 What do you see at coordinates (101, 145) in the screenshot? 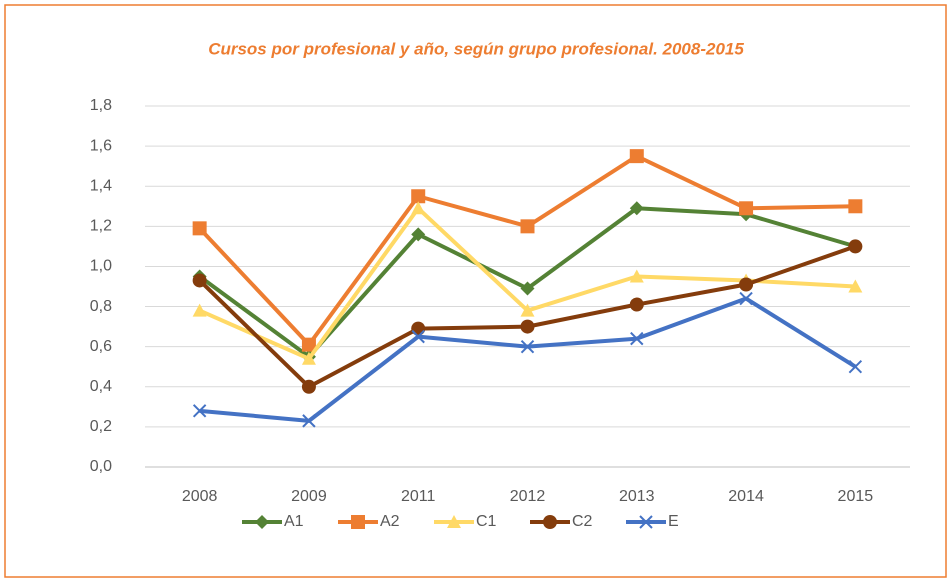
I see `y-tick-label: 1,6` at bounding box center [101, 145].